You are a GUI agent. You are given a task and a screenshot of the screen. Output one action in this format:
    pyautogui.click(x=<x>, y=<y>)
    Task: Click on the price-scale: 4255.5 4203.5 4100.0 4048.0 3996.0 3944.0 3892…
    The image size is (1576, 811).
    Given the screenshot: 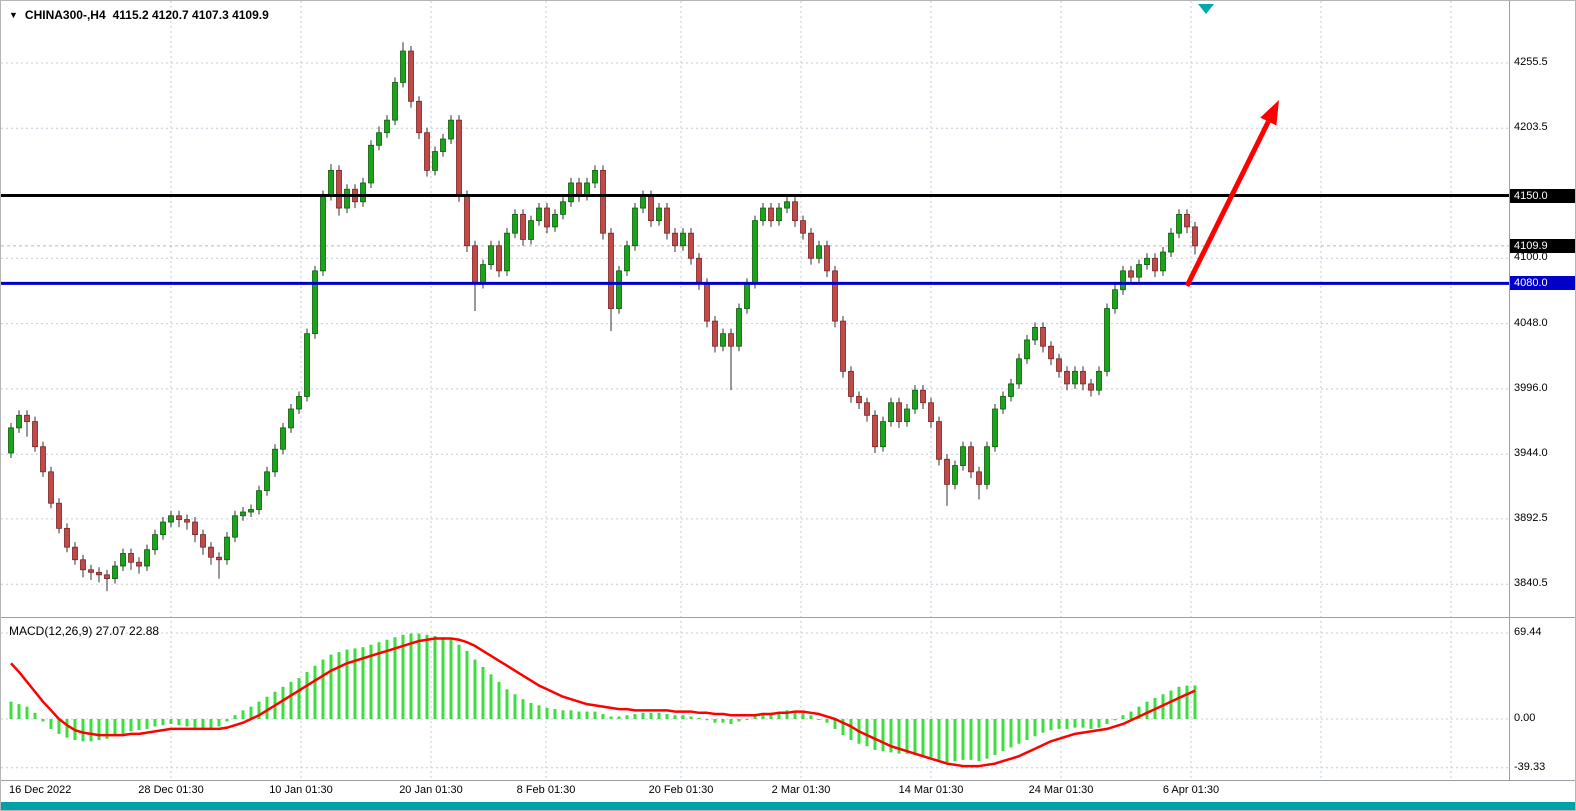 What is the action you would take?
    pyautogui.click(x=1542, y=391)
    